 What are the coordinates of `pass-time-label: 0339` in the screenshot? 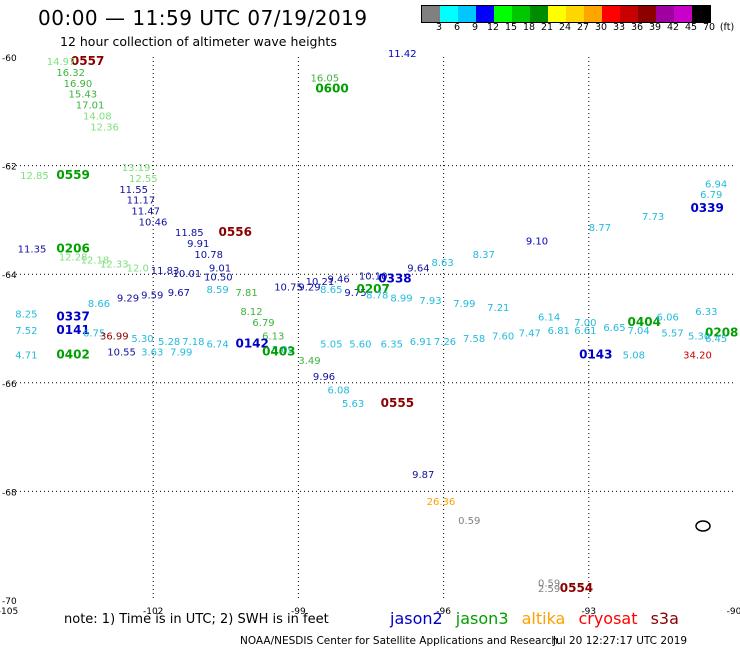 It's located at (706, 208).